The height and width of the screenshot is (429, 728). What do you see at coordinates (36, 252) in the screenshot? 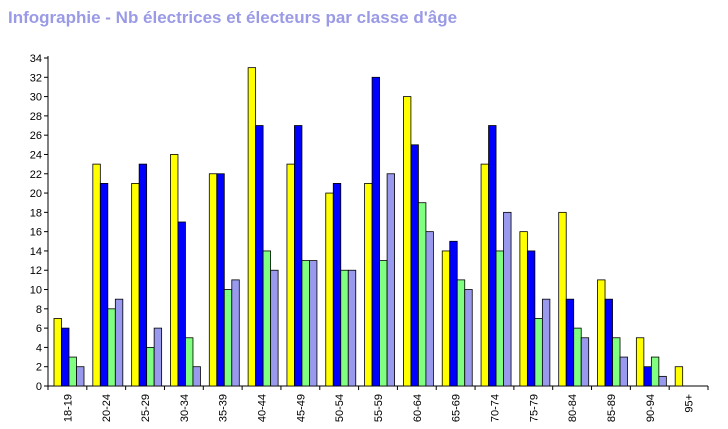
I see `y-tick-label: 14` at bounding box center [36, 252].